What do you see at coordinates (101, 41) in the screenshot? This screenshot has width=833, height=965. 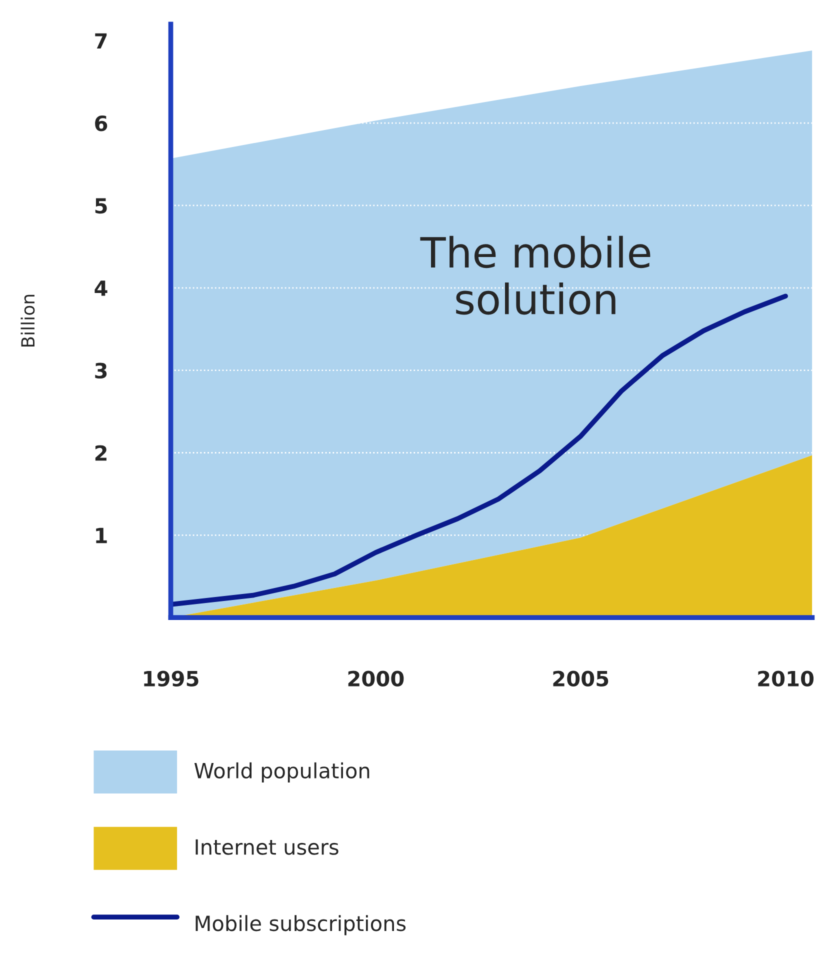 I see `y-tick-label: 7` at bounding box center [101, 41].